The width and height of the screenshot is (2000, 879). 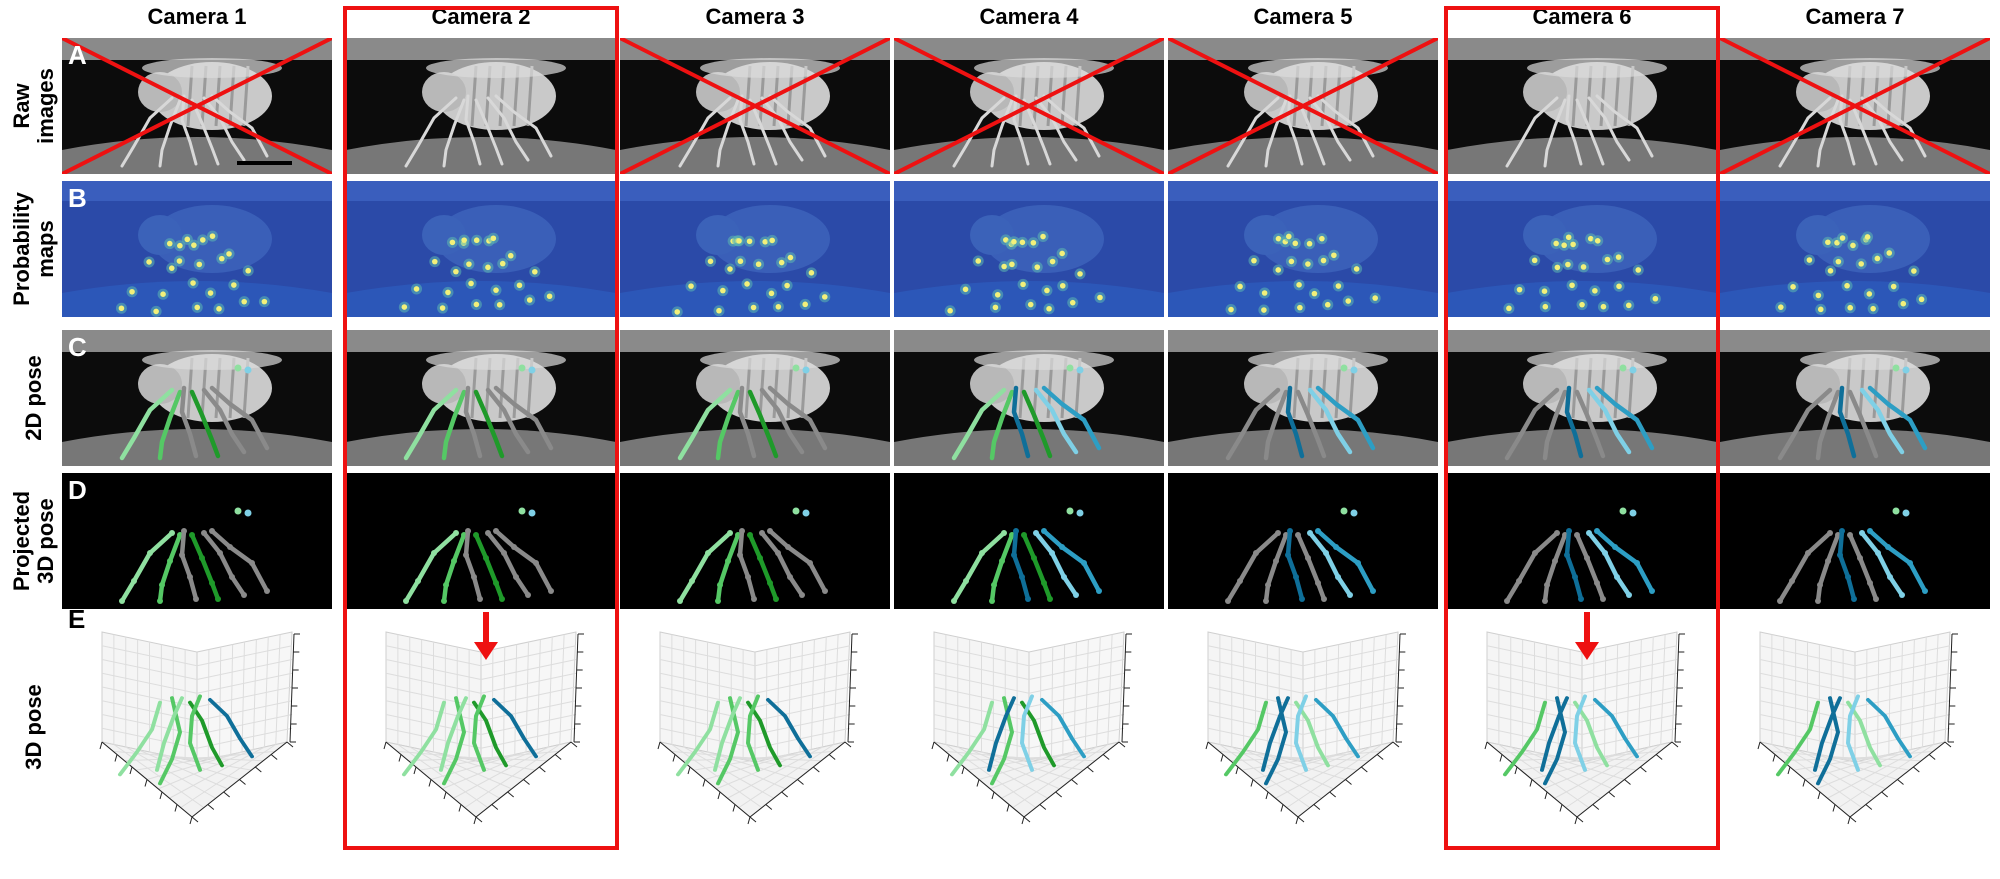 I want to click on row-label-c: 2D pose, so click(x=34, y=398).